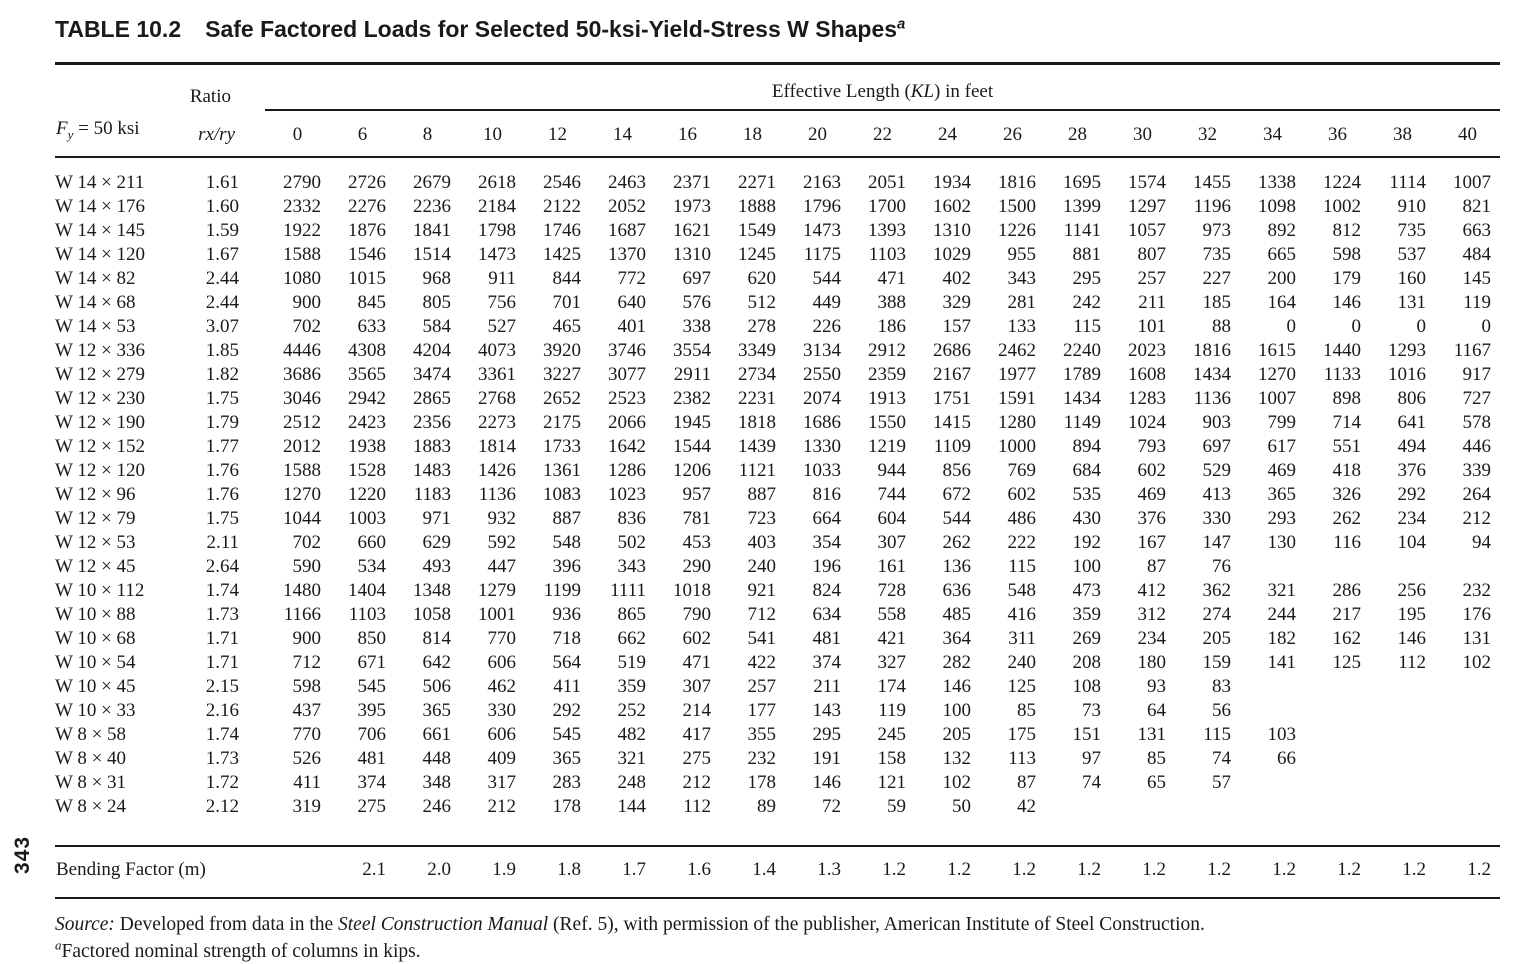 This screenshot has width=1531, height=964. I want to click on load-value-cell: 208, so click(1087, 662).